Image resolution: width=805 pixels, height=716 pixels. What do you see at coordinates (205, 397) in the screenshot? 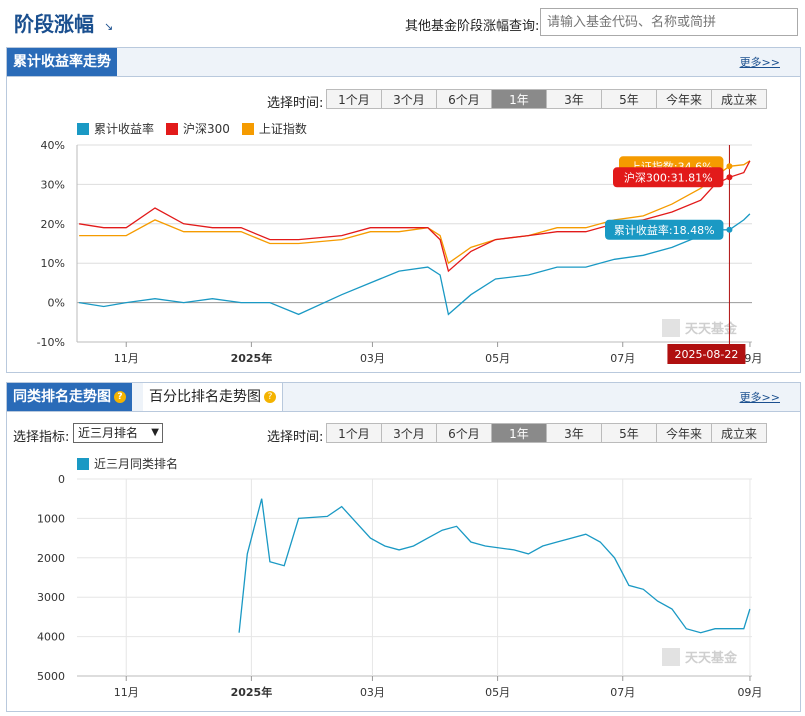
I see `tab-label: 百分比排名走势图` at bounding box center [205, 397].